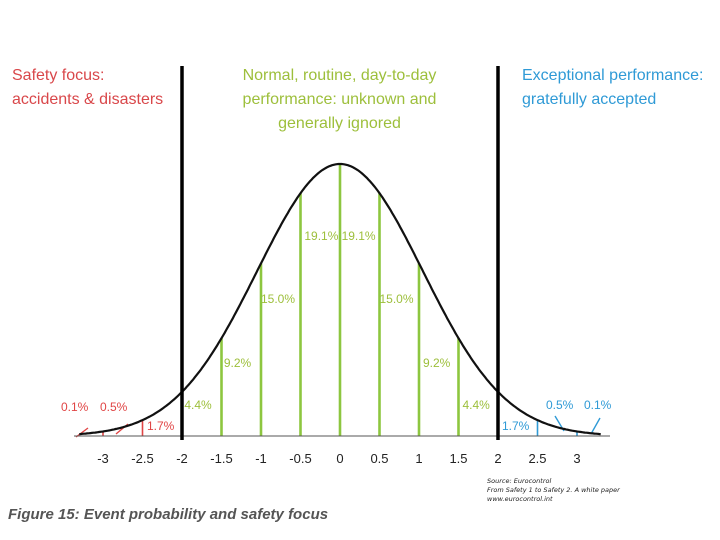 Image resolution: width=720 pixels, height=540 pixels. I want to click on tick-label: 1, so click(418, 458).